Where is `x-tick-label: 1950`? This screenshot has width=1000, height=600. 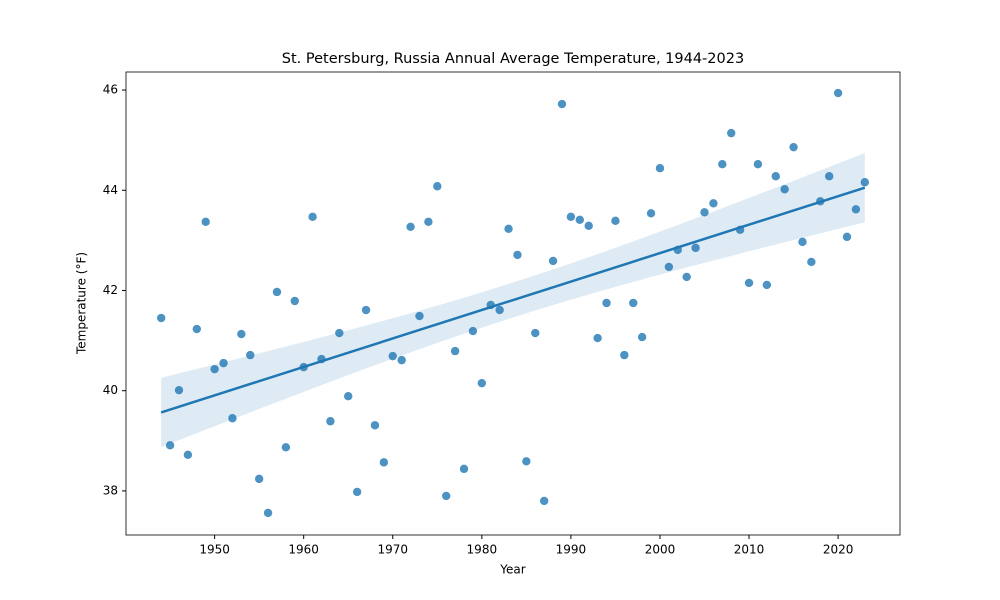 x-tick-label: 1950 is located at coordinates (214, 550).